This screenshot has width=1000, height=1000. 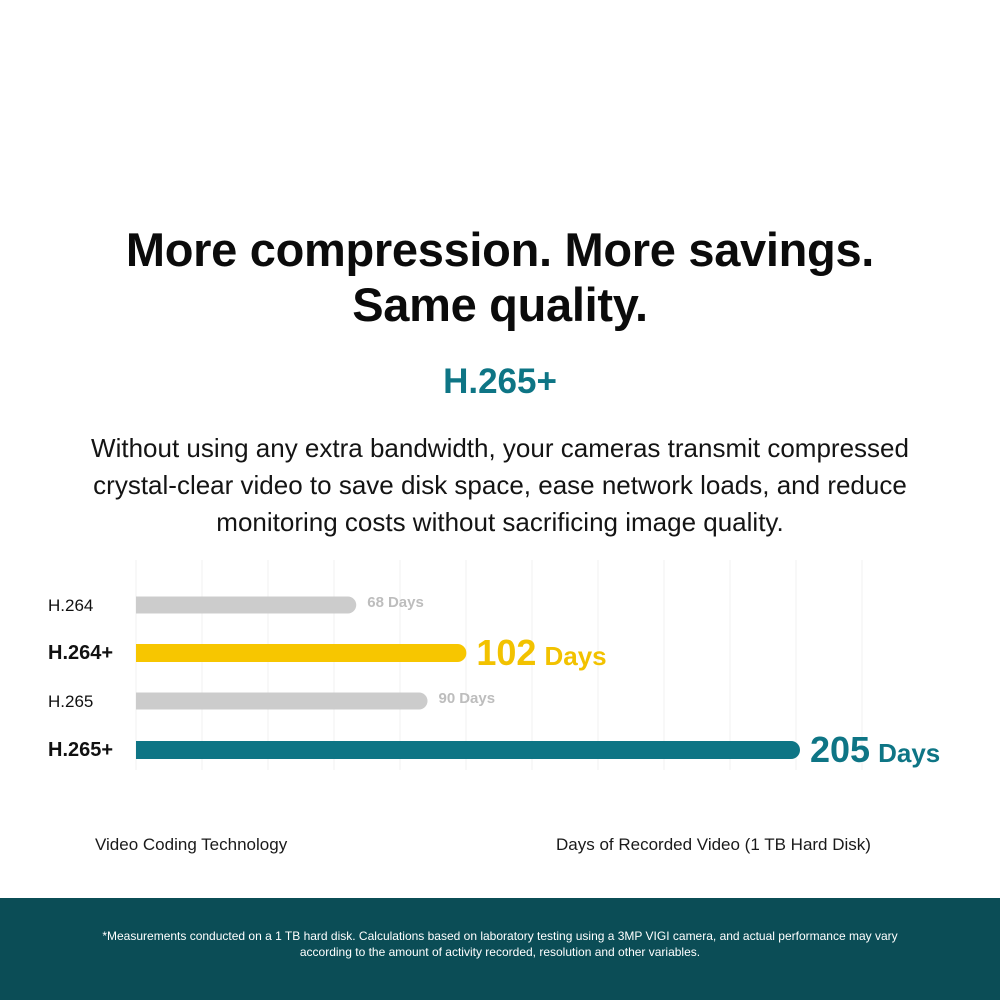 What do you see at coordinates (70, 605) in the screenshot?
I see `category-label-h-264: H.264` at bounding box center [70, 605].